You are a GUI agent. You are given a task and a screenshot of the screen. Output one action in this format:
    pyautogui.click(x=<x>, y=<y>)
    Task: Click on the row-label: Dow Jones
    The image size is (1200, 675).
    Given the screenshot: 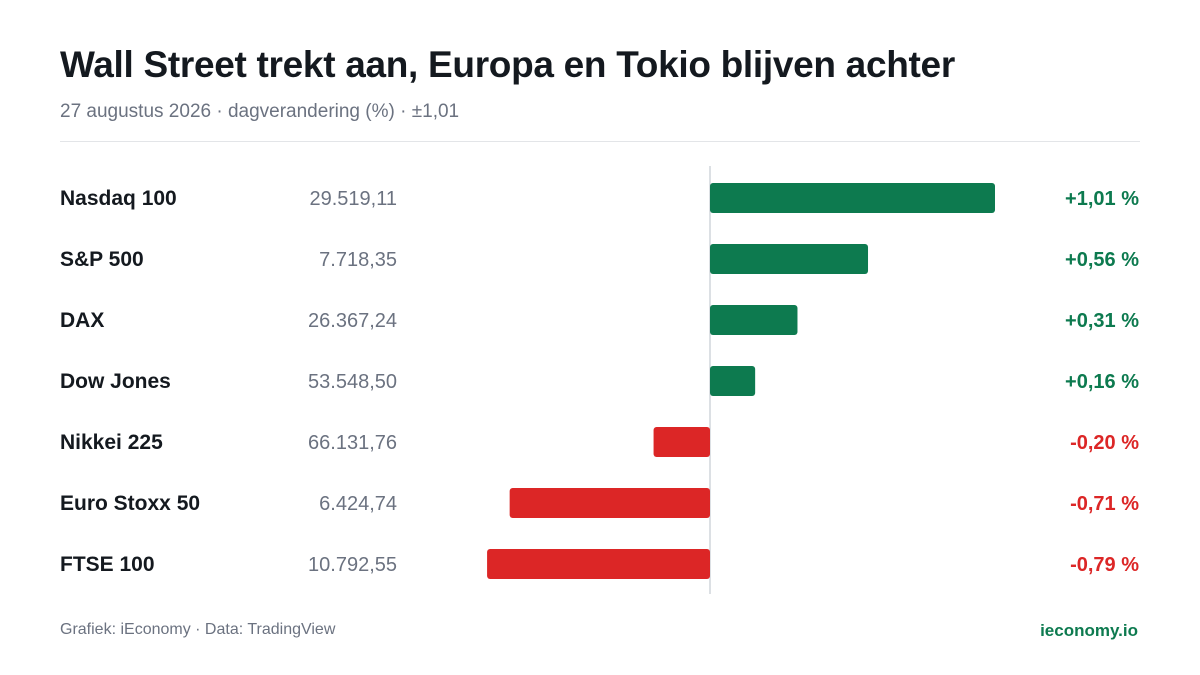 What is the action you would take?
    pyautogui.click(x=115, y=381)
    